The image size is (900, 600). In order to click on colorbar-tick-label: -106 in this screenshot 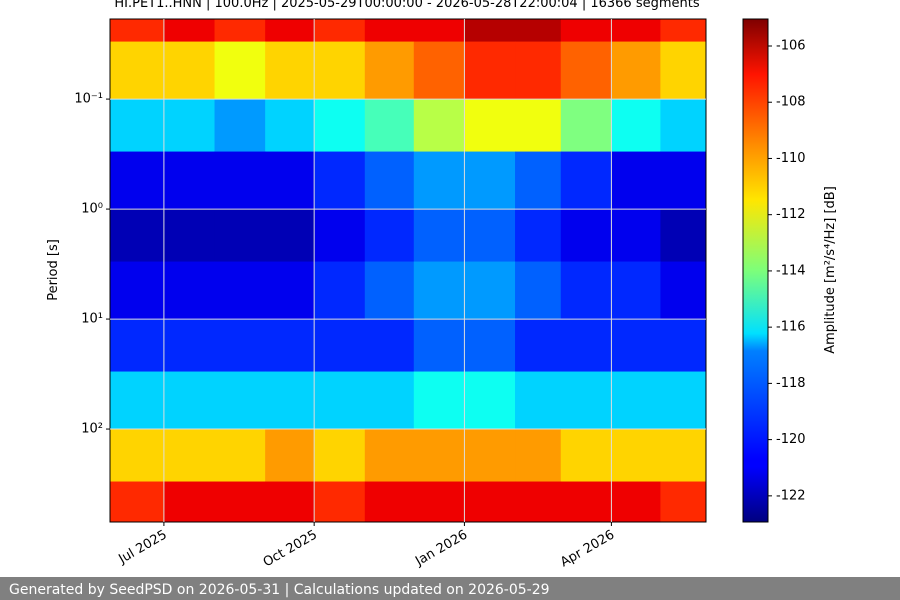, I will do `click(791, 45)`.